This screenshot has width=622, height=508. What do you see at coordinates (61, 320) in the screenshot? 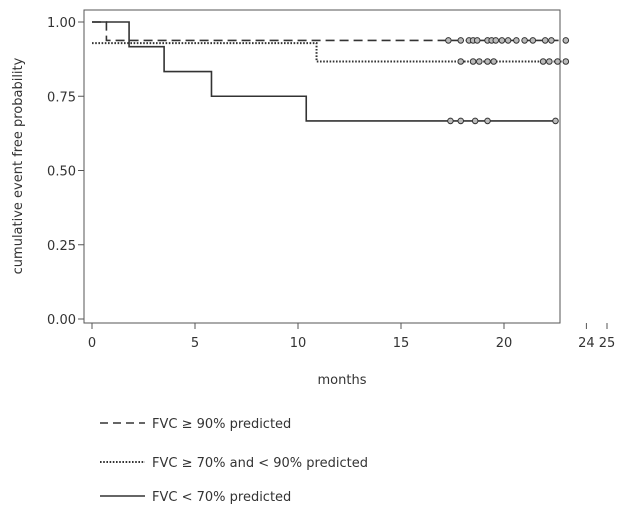
I see `y-tick-label-0: 0.00` at bounding box center [61, 320].